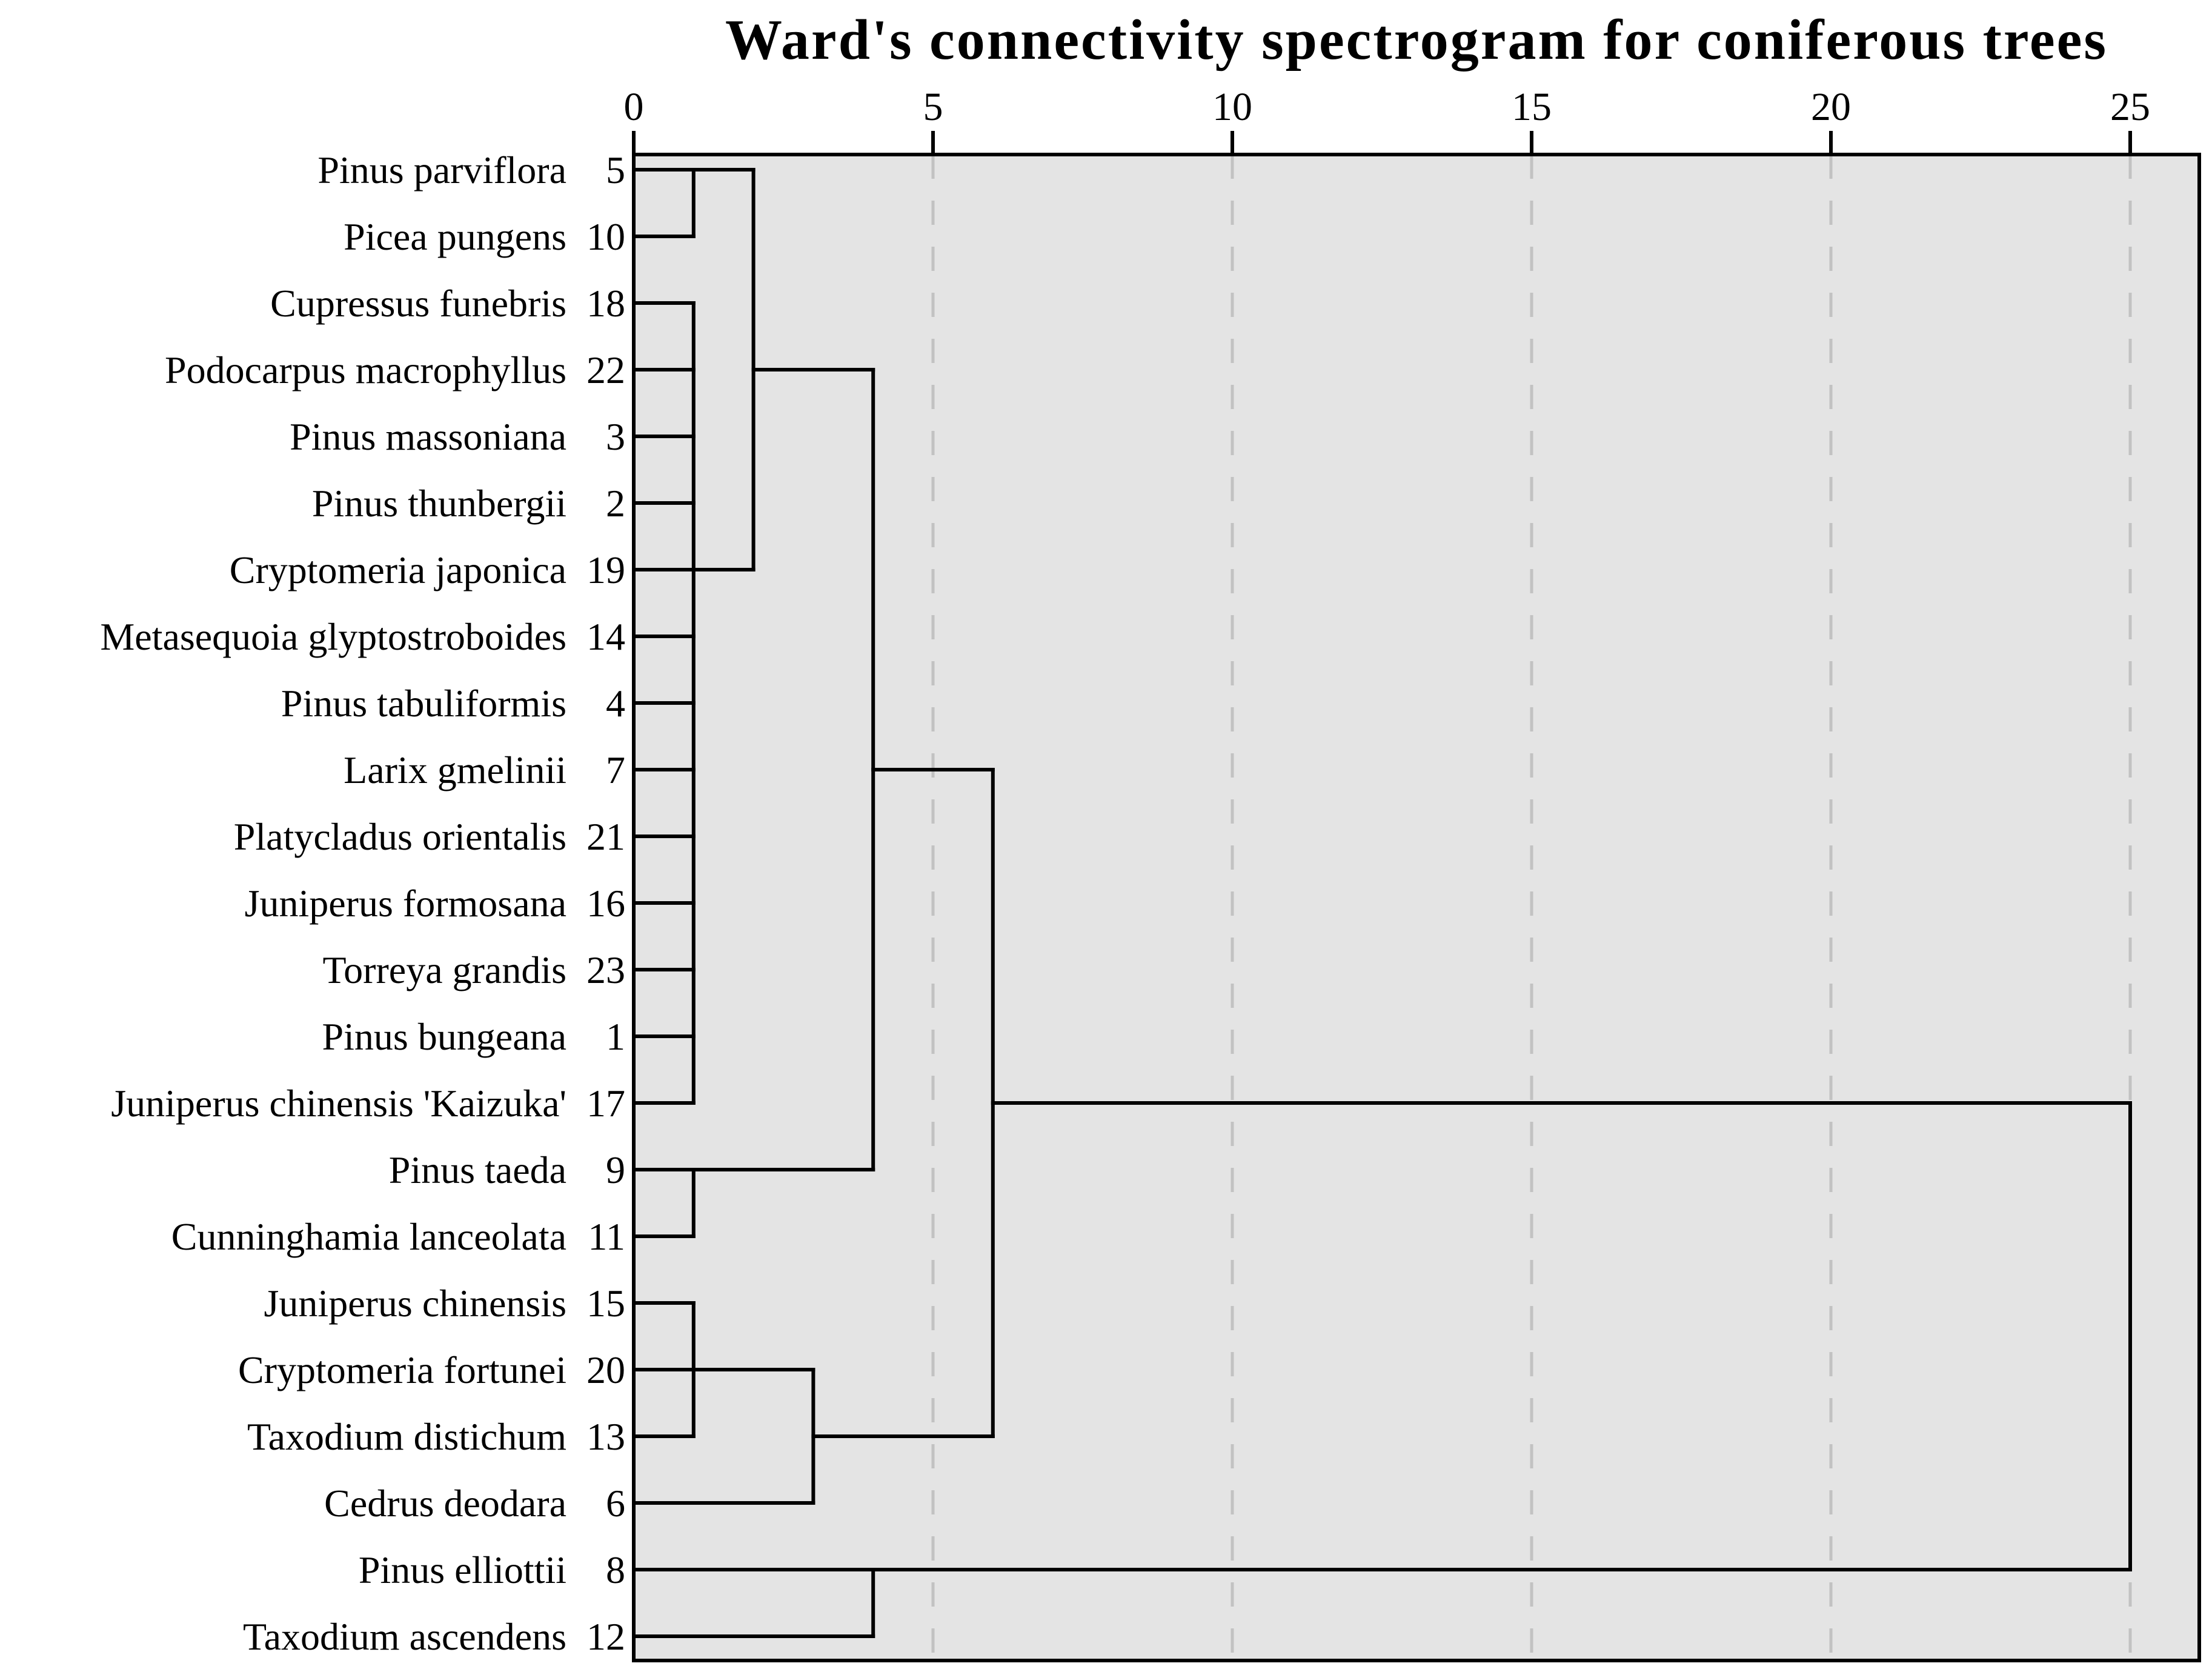 This screenshot has height=1669, width=2212. I want to click on leaf-id-label: 7, so click(615, 769).